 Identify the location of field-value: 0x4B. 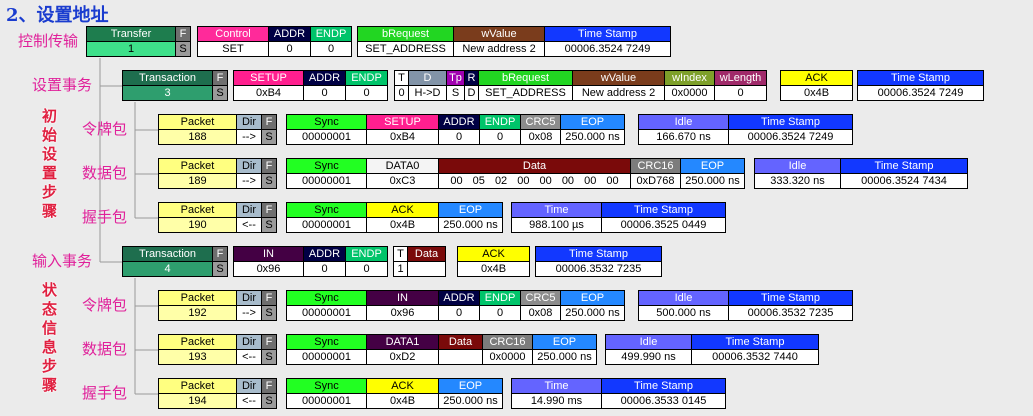
(816, 93).